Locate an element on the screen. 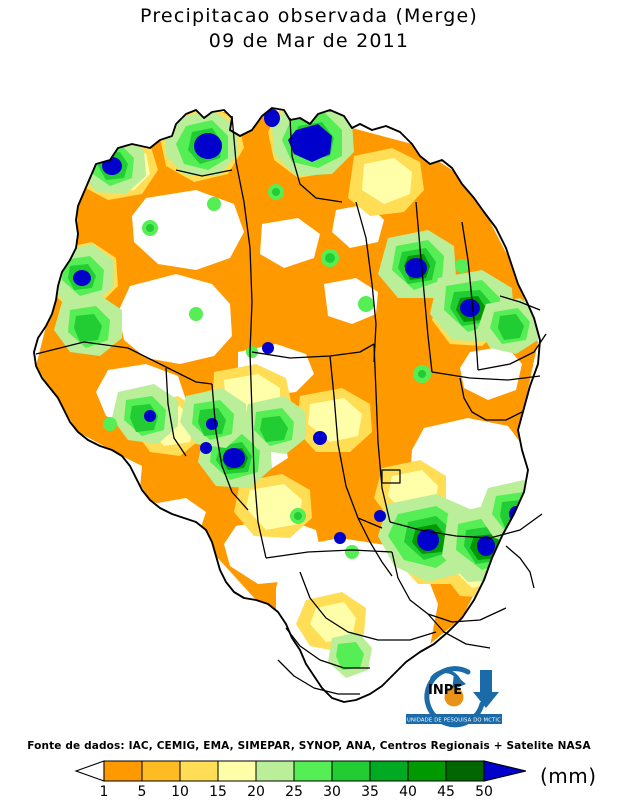 The height and width of the screenshot is (800, 618). colorbar-svg: 1 5 10 15 20 25 30 35 40 45 50 is located at coordinates (300, 779).